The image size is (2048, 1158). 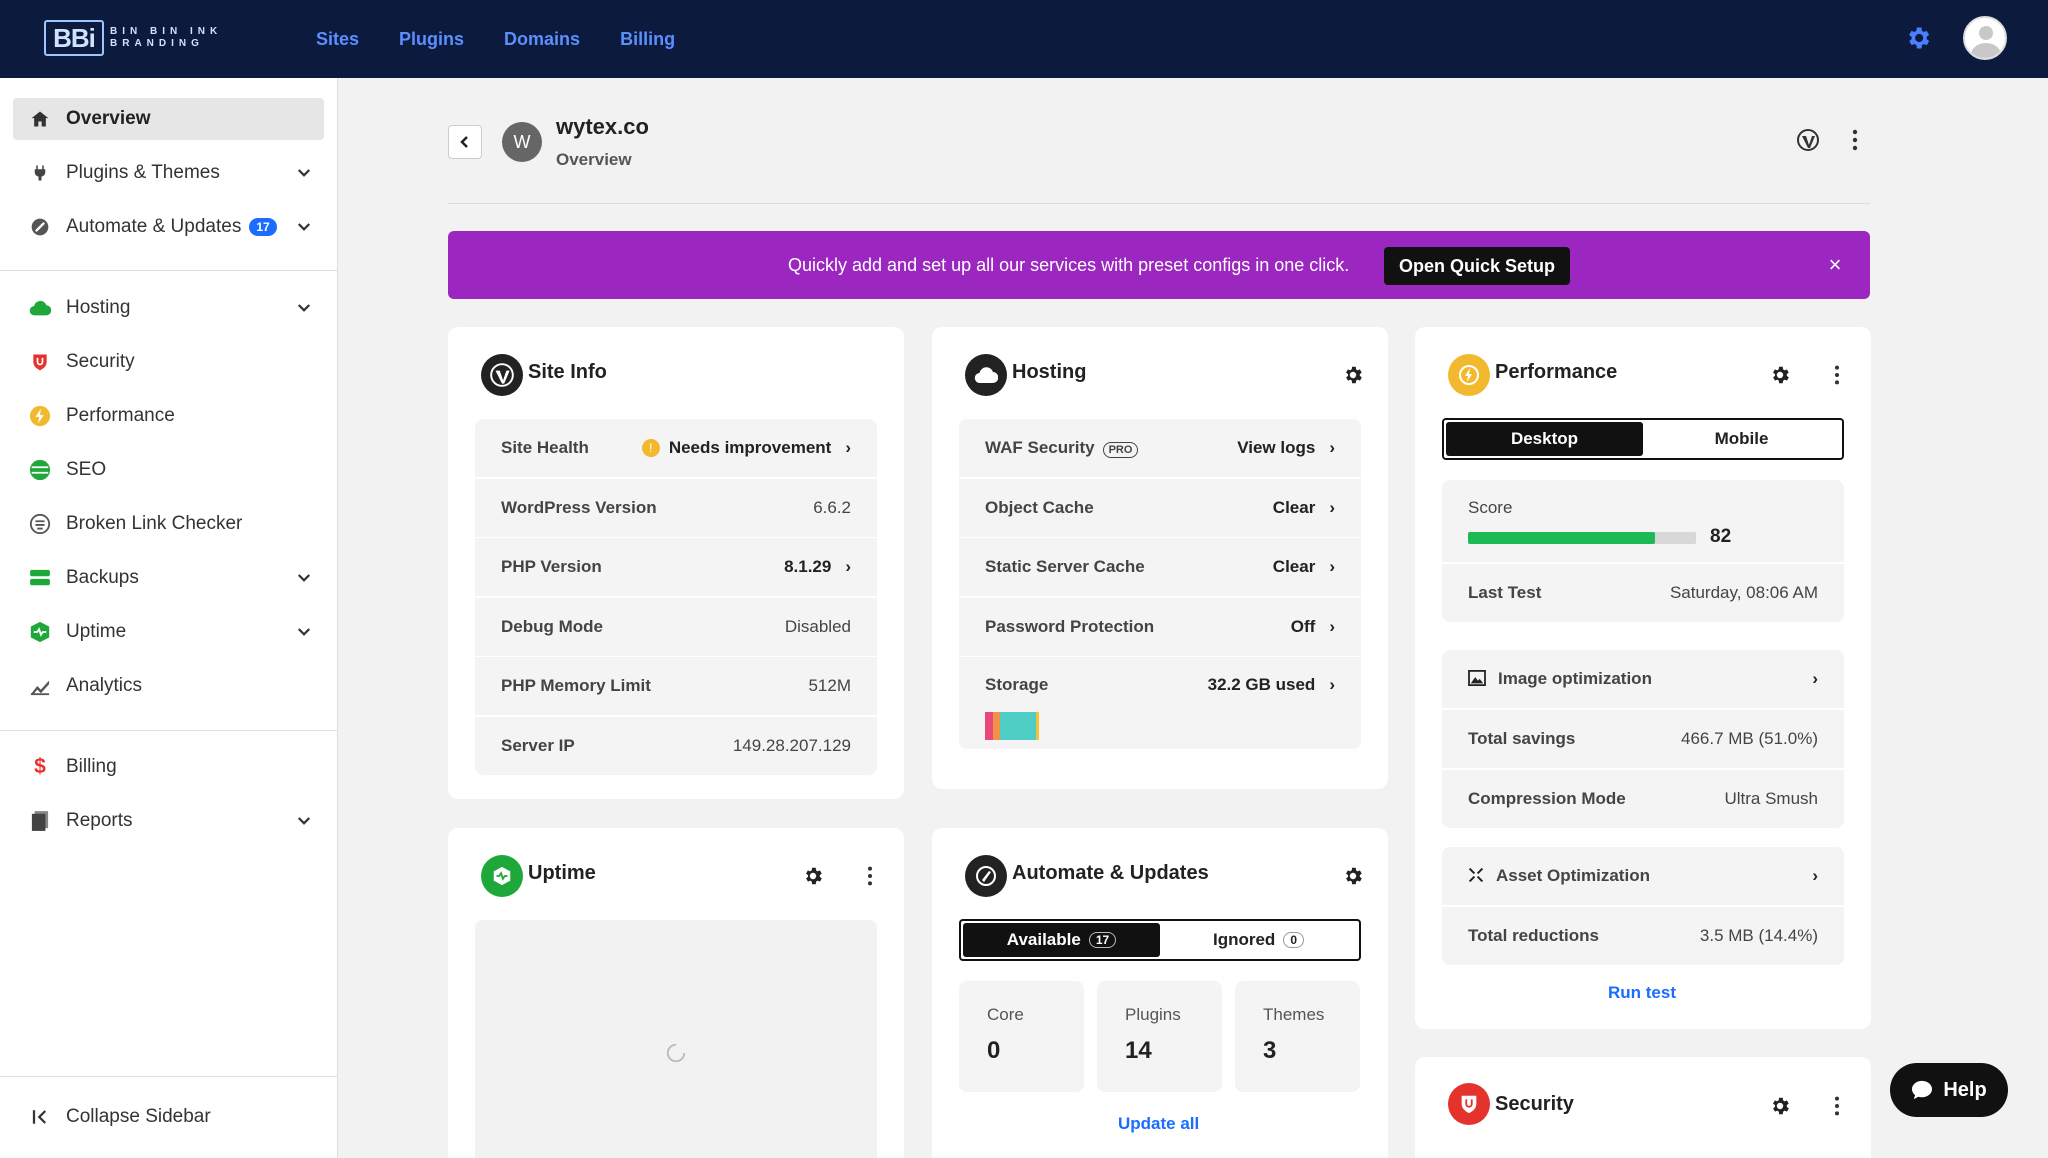 What do you see at coordinates (817, 626) in the screenshot?
I see `row-value: Disabled` at bounding box center [817, 626].